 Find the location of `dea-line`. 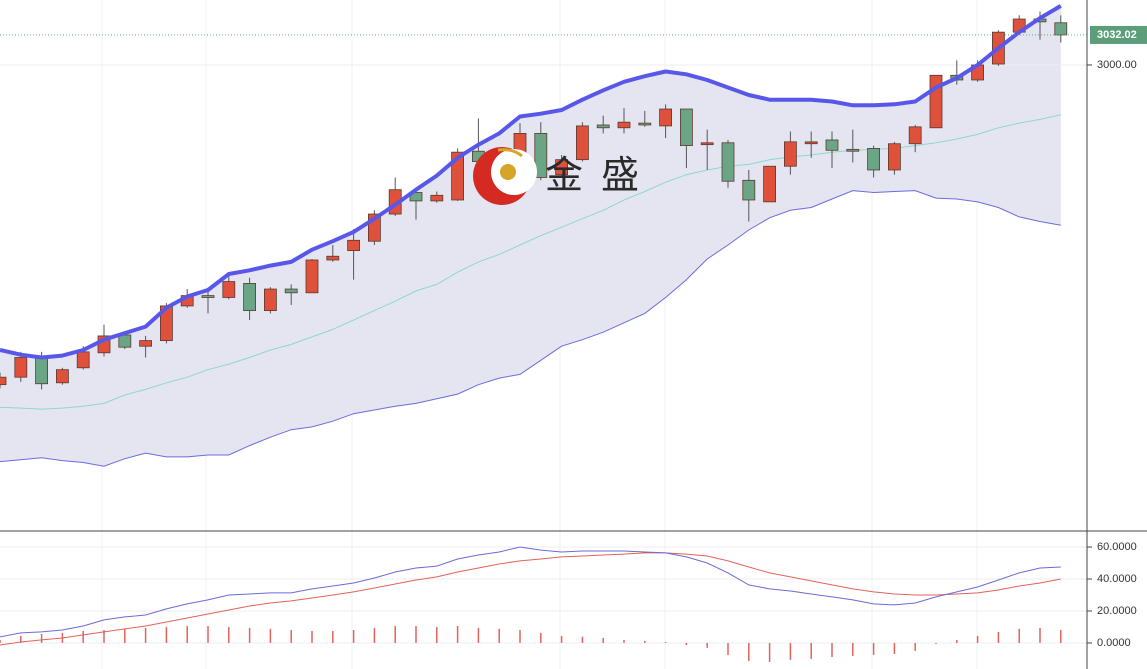

dea-line is located at coordinates (530, 599).